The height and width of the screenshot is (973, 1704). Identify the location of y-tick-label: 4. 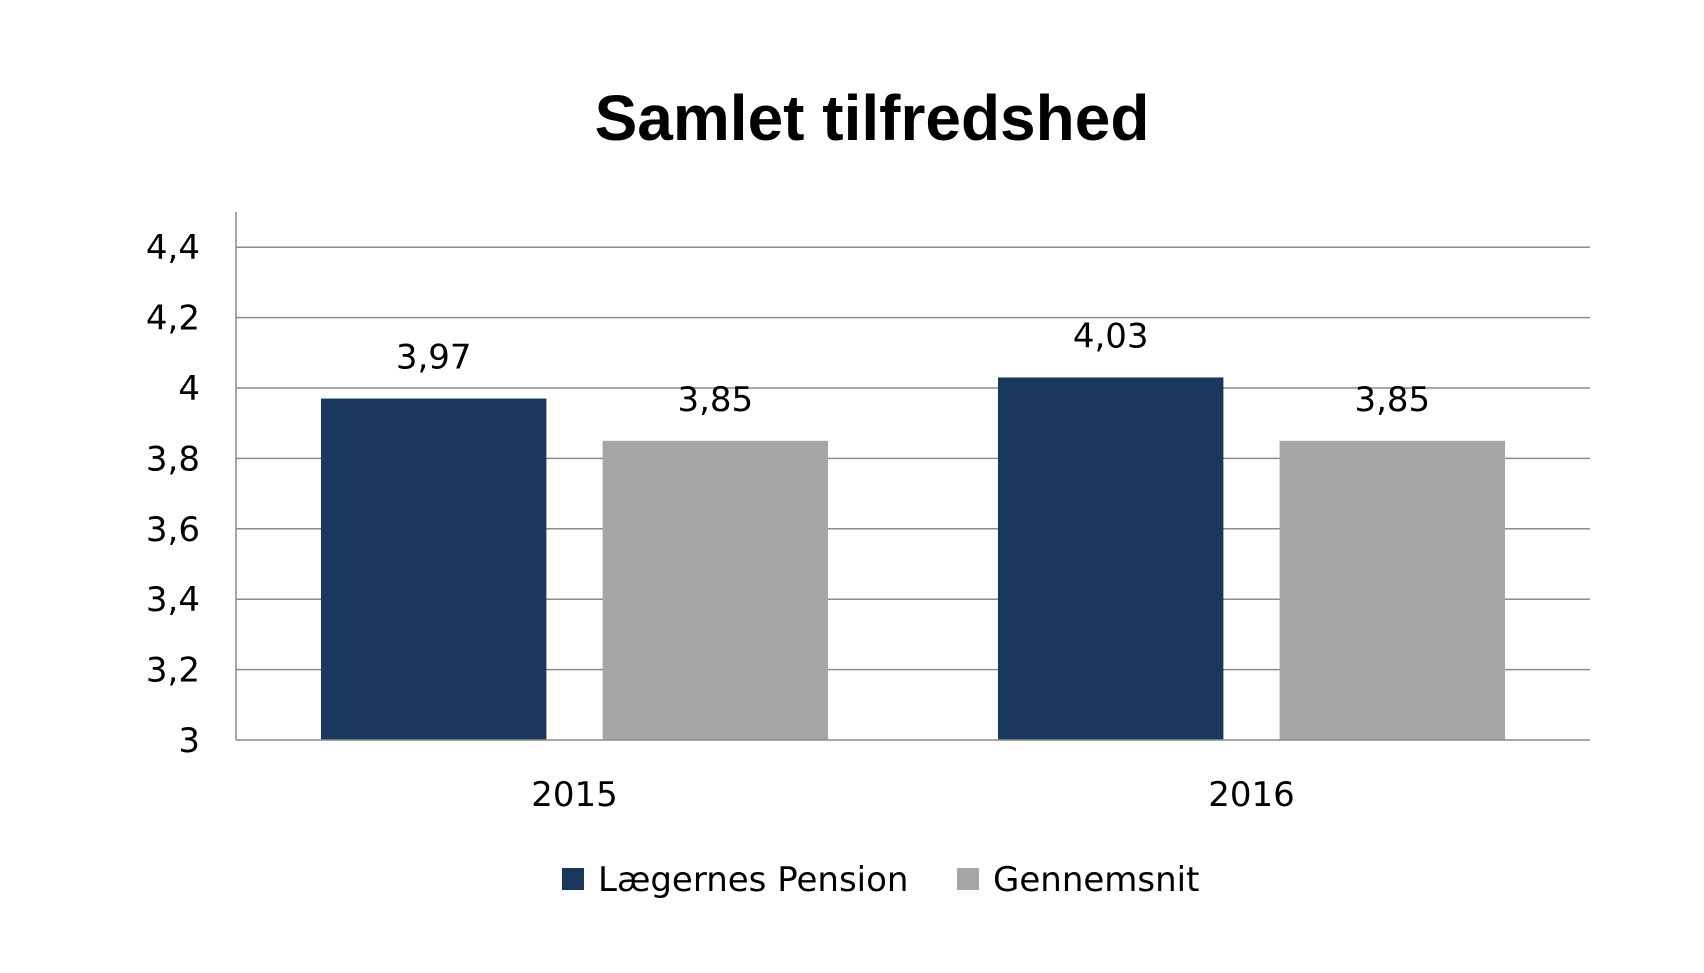
(189, 389).